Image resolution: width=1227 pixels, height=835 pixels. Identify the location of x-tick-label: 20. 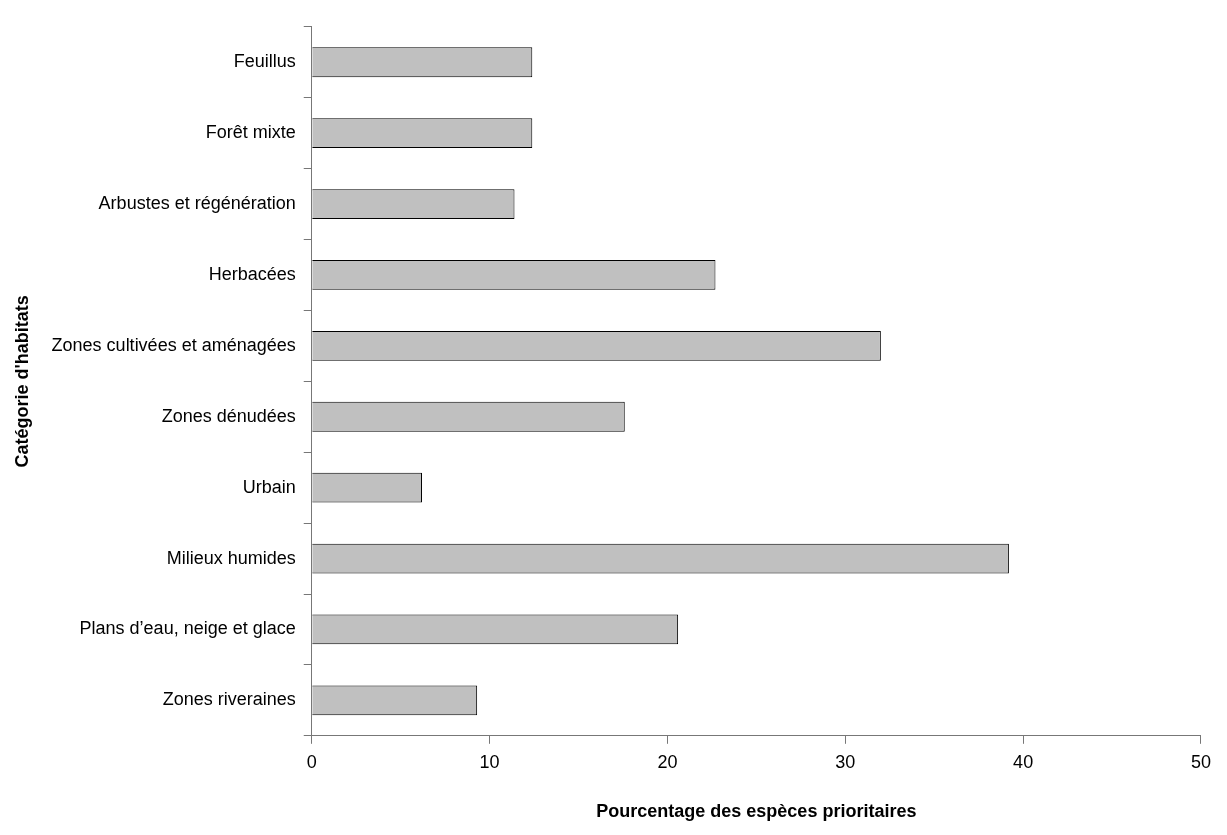
(667, 761).